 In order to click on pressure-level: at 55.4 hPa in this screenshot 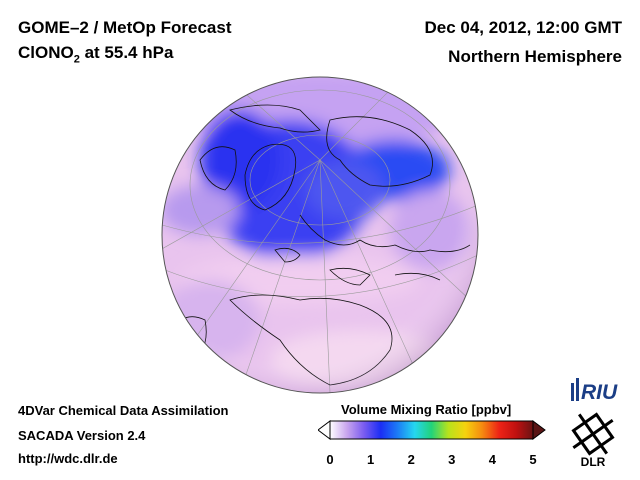, I will do `click(126, 52)`.